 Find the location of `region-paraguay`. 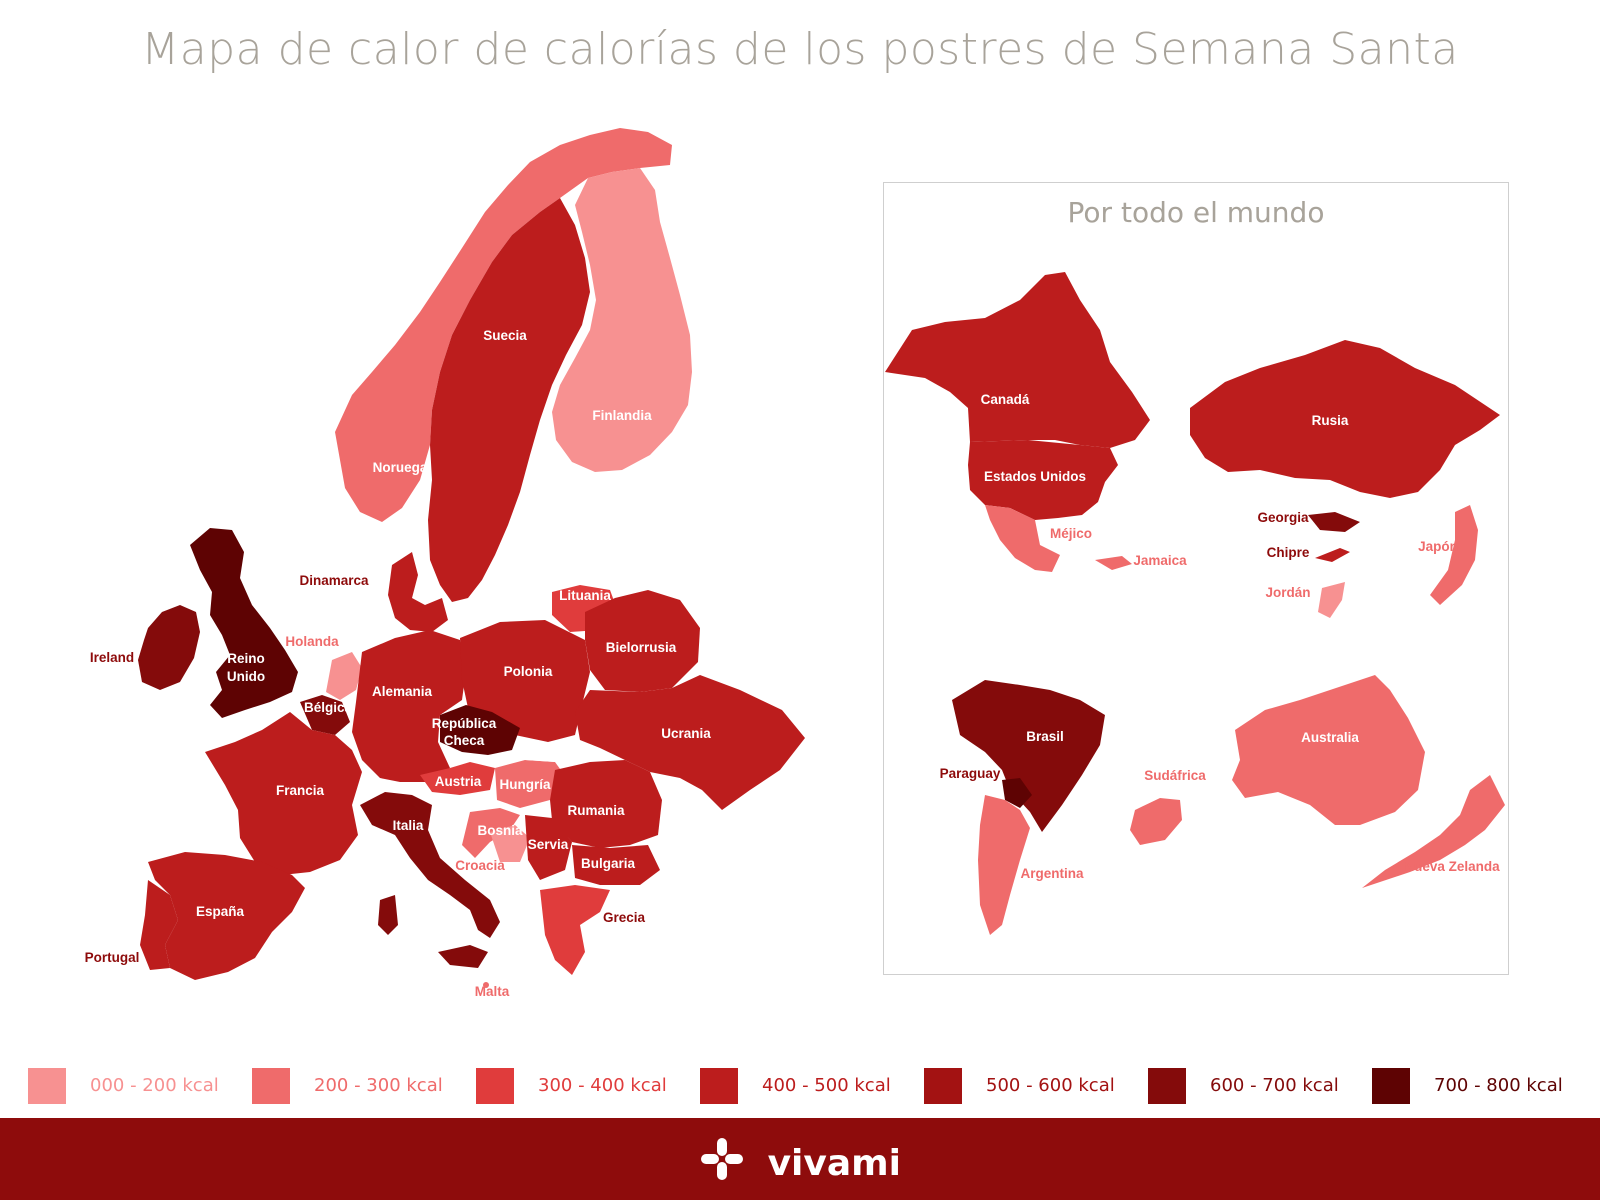

region-paraguay is located at coordinates (1017, 793).